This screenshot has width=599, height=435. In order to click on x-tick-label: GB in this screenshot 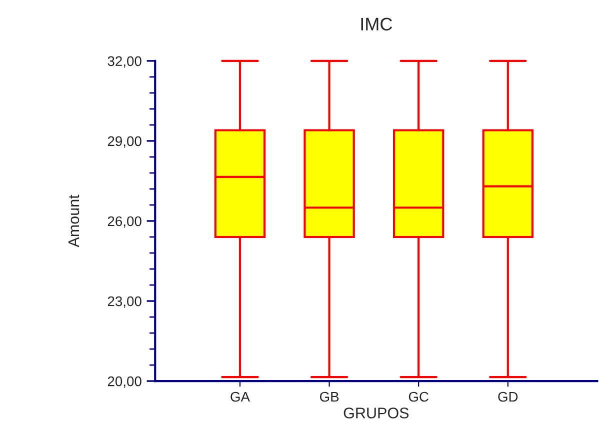, I will do `click(329, 397)`.